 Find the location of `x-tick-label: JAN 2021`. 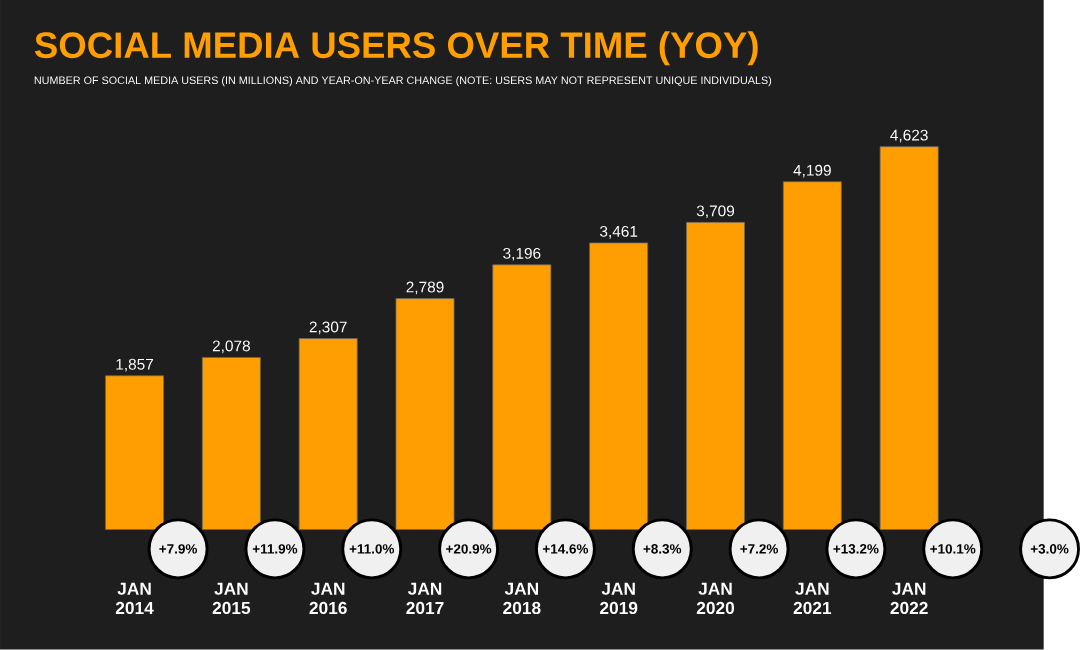

x-tick-label: JAN 2021 is located at coordinates (812, 599).